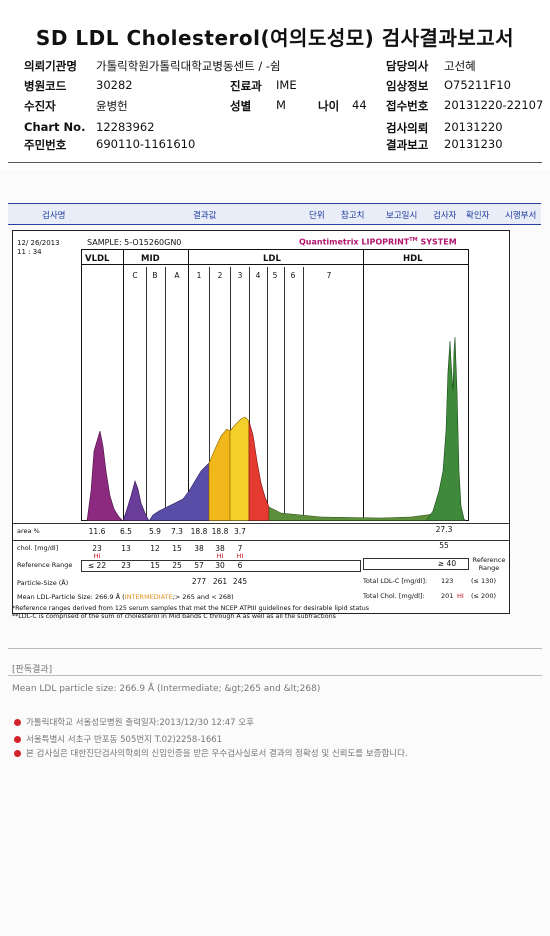 The height and width of the screenshot is (936, 550). What do you see at coordinates (205, 216) in the screenshot?
I see `col-result: 결과값` at bounding box center [205, 216].